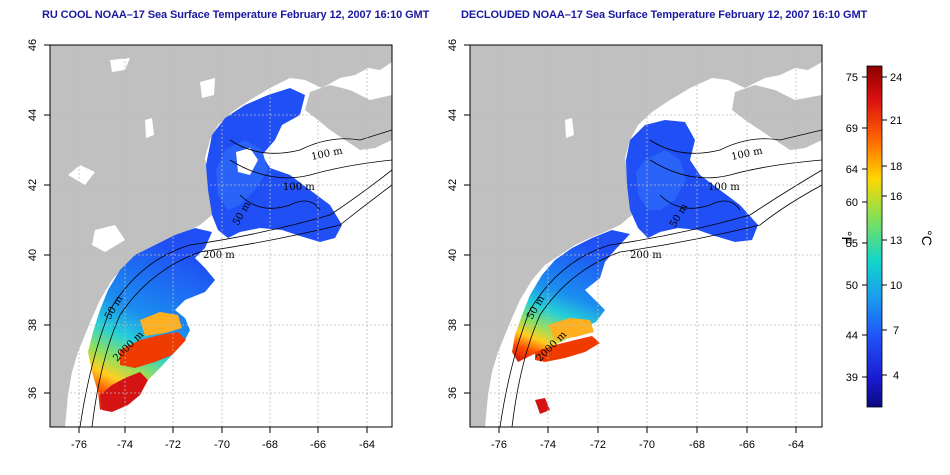 The width and height of the screenshot is (950, 475). Describe the element at coordinates (852, 203) in the screenshot. I see `fahrenheit-tick-label: 60` at that location.